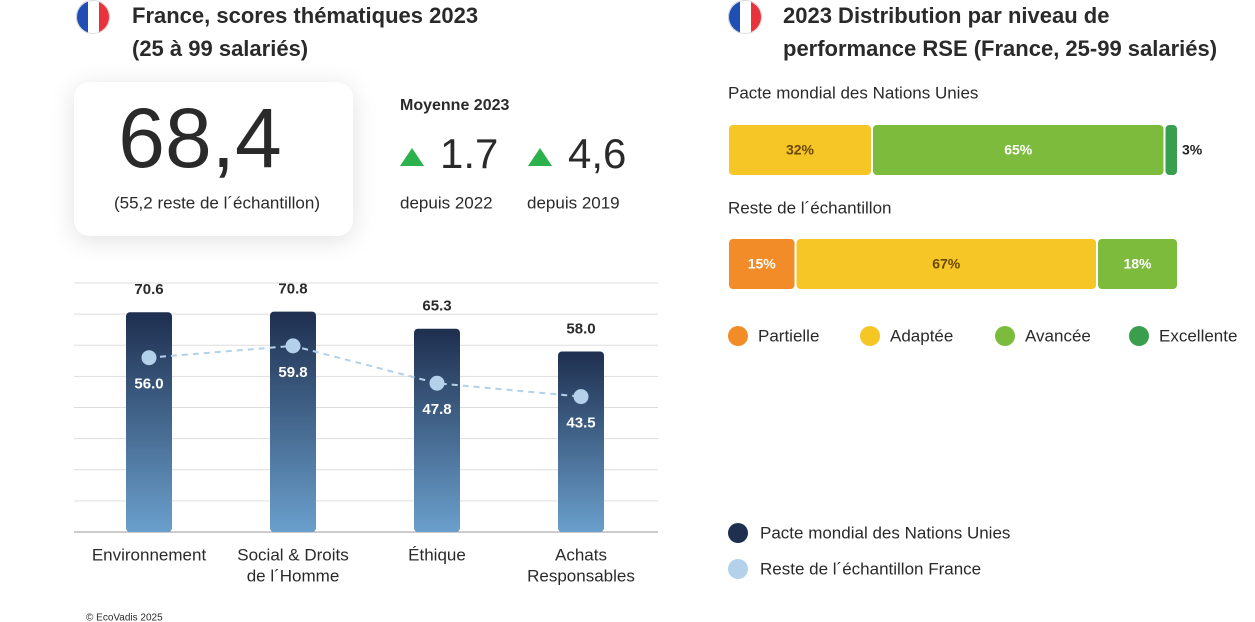 This screenshot has height=622, width=1255. Describe the element at coordinates (293, 575) in the screenshot. I see `x-tick-label: de l´Homme` at that location.